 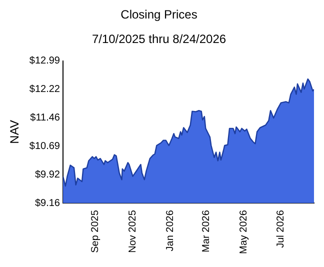 What do you see at coordinates (45, 118) in the screenshot?
I see `y-tick-label: $11.46` at bounding box center [45, 118].